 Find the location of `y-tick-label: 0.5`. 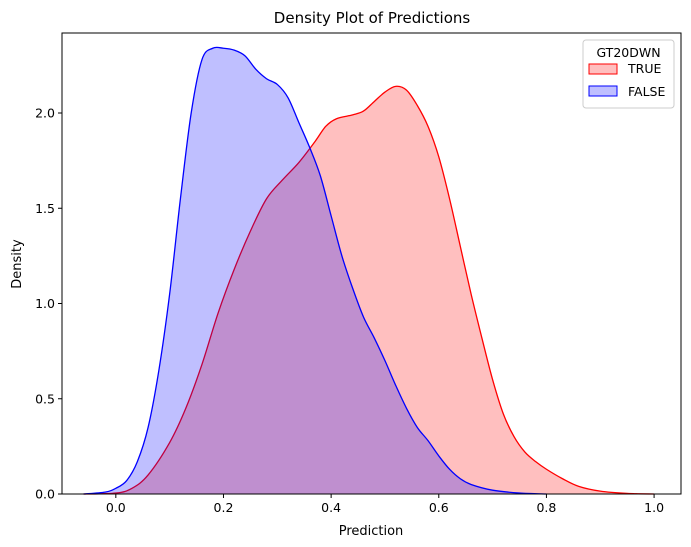

y-tick-label: 0.5 is located at coordinates (45, 398).